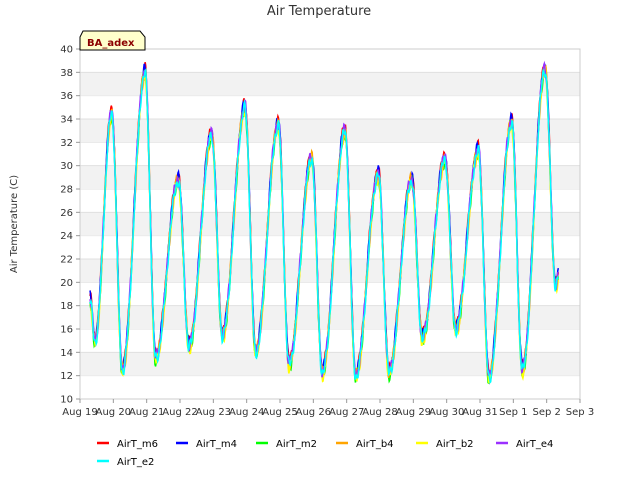 This screenshot has height=480, width=640. What do you see at coordinates (375, 444) in the screenshot?
I see `legend-label: AirT_b4` at bounding box center [375, 444].